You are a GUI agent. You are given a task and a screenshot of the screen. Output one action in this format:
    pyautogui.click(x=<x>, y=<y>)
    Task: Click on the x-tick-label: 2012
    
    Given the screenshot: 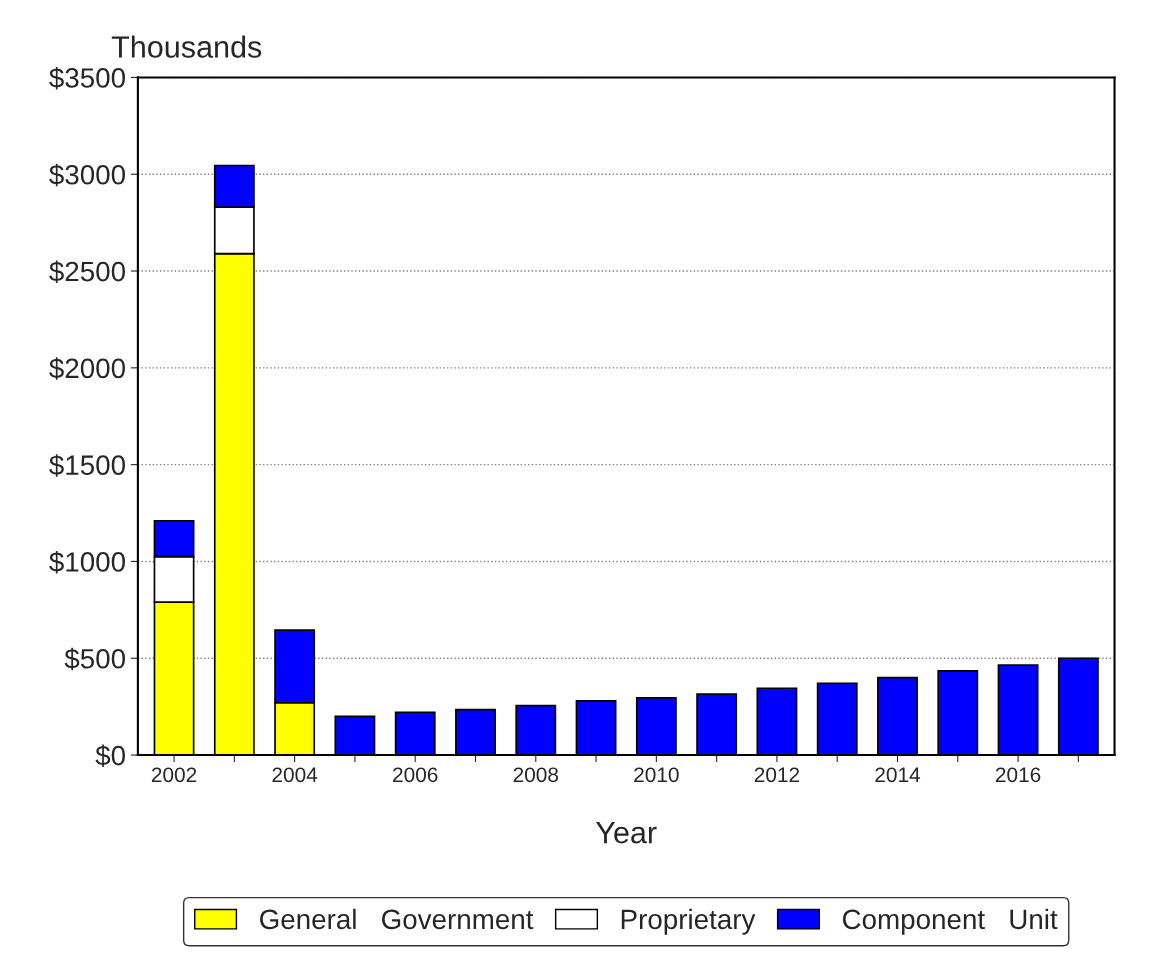 What is the action you would take?
    pyautogui.click(x=777, y=775)
    